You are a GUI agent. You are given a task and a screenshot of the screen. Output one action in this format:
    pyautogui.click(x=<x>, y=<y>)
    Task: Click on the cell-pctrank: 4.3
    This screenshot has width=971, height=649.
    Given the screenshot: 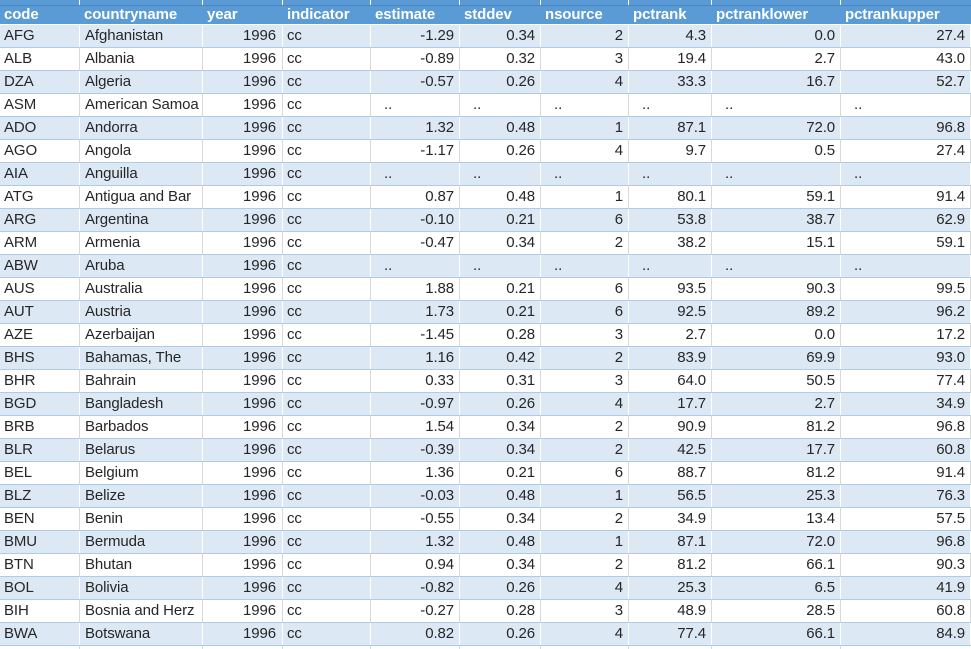 What is the action you would take?
    pyautogui.click(x=670, y=36)
    